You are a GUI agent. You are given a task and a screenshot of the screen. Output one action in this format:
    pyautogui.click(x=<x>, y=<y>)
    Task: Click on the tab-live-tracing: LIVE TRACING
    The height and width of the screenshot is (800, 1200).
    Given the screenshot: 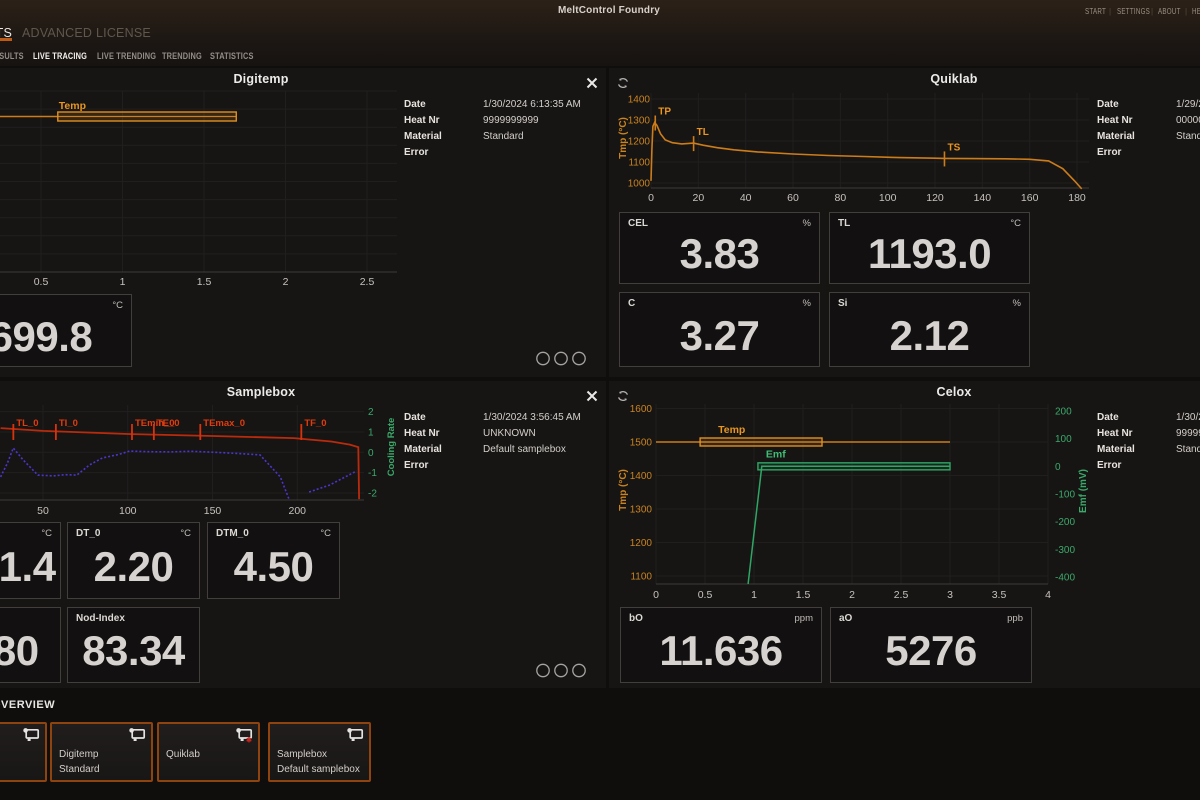 What is the action you would take?
    pyautogui.click(x=60, y=56)
    